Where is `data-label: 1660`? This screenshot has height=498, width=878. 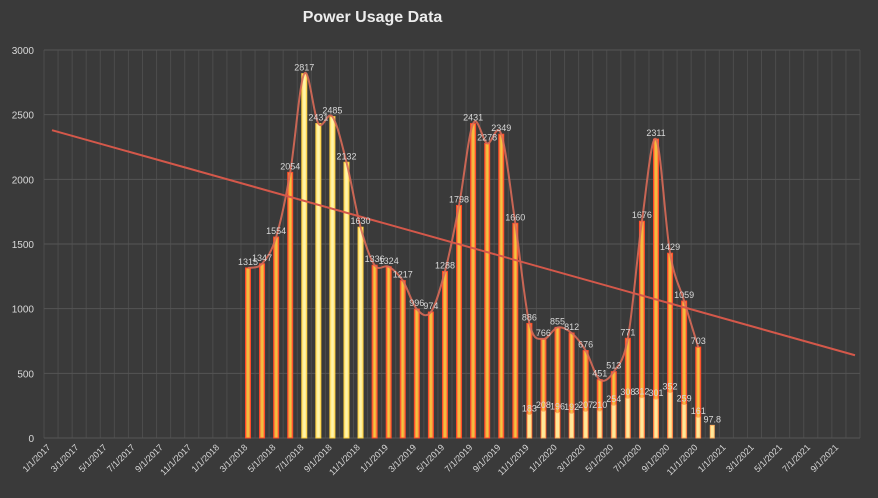 data-label: 1660 is located at coordinates (515, 217).